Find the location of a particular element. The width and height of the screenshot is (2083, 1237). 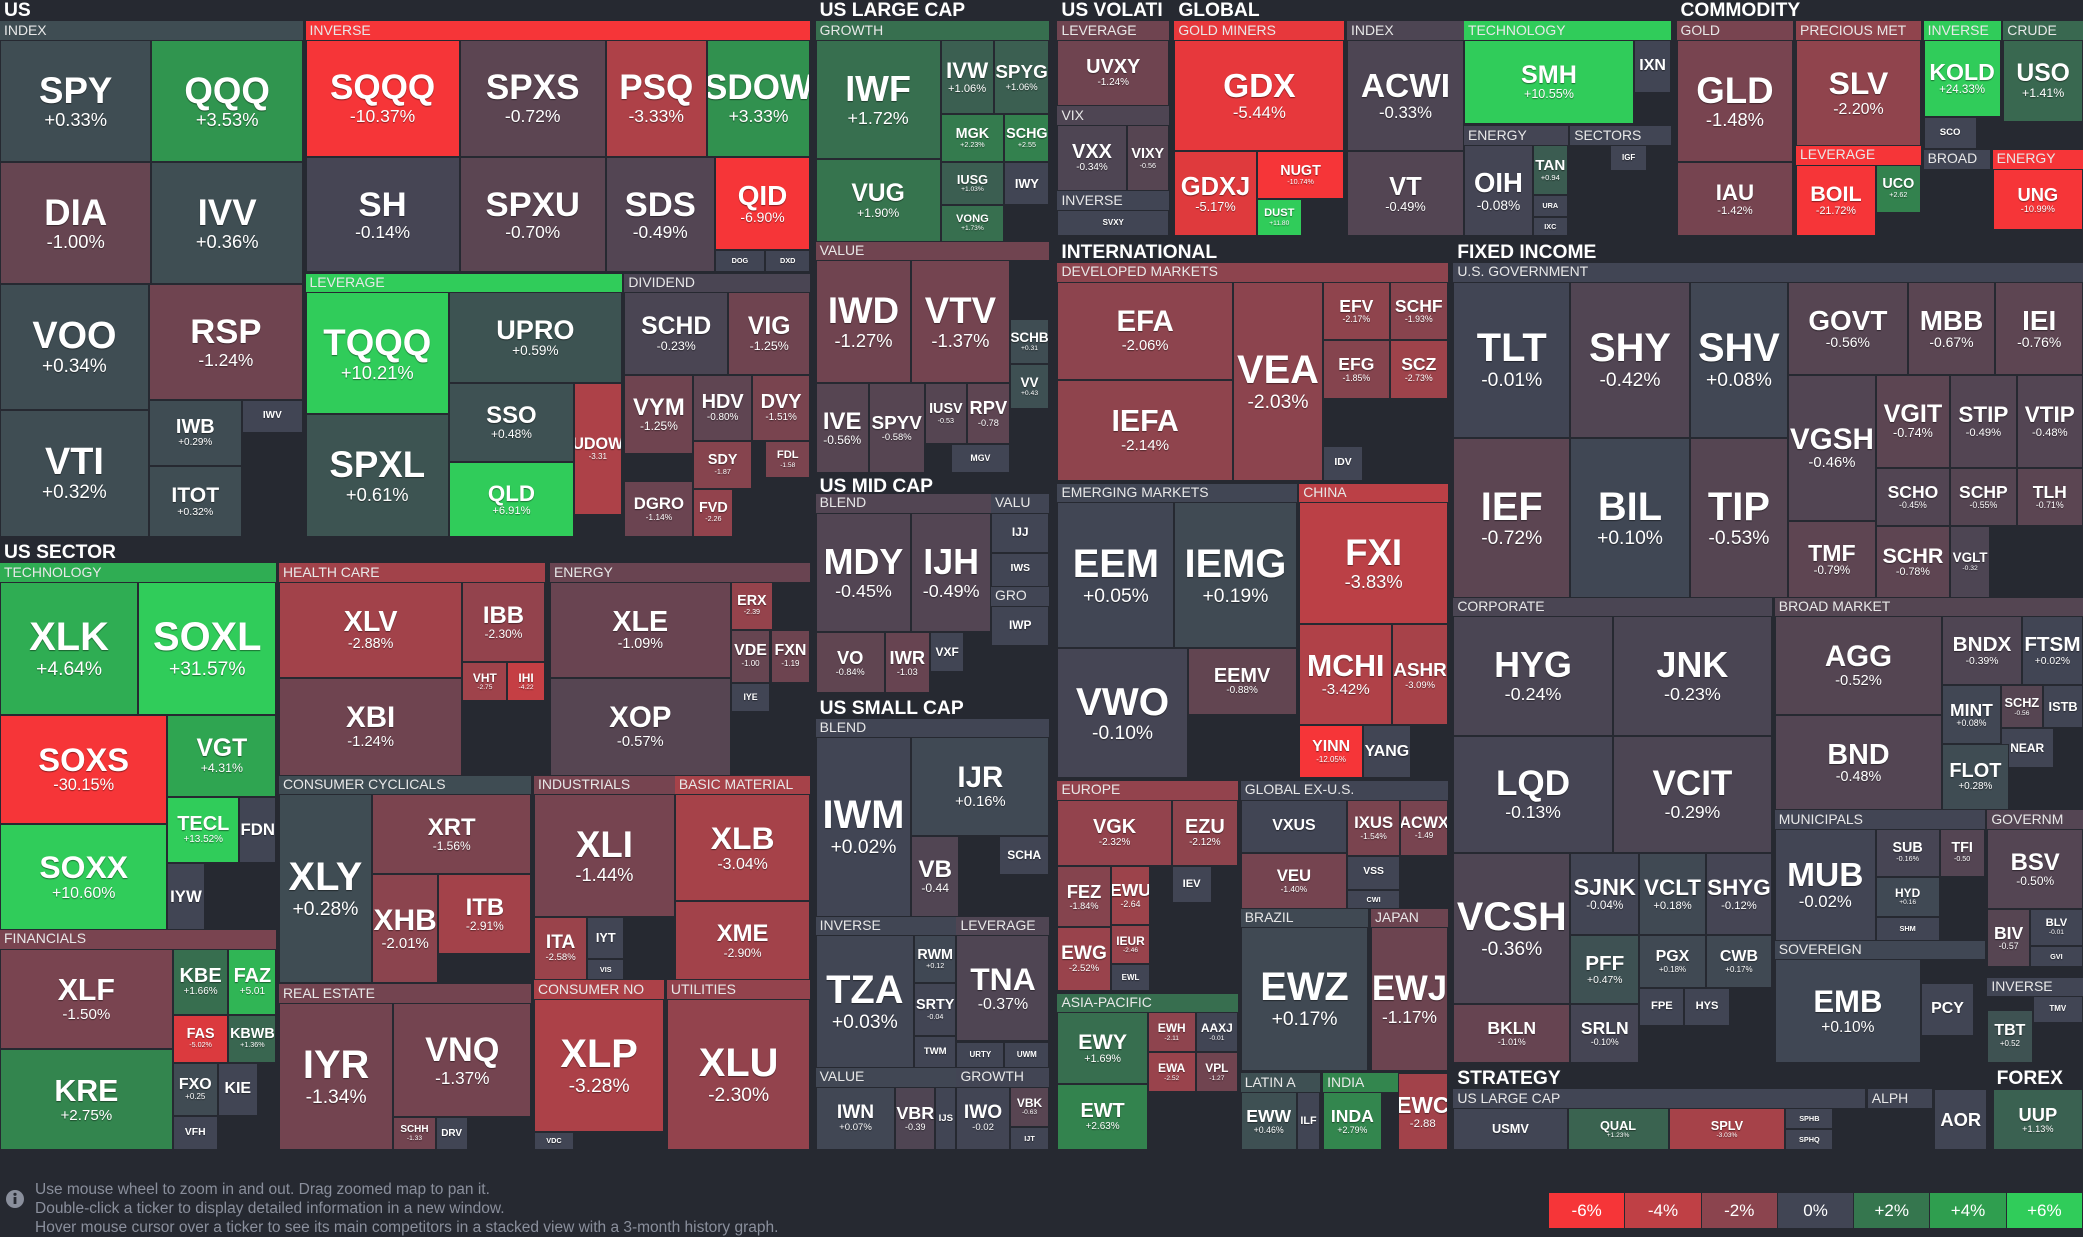

ticker-tile: NUGT -10.74% is located at coordinates (1300, 175).